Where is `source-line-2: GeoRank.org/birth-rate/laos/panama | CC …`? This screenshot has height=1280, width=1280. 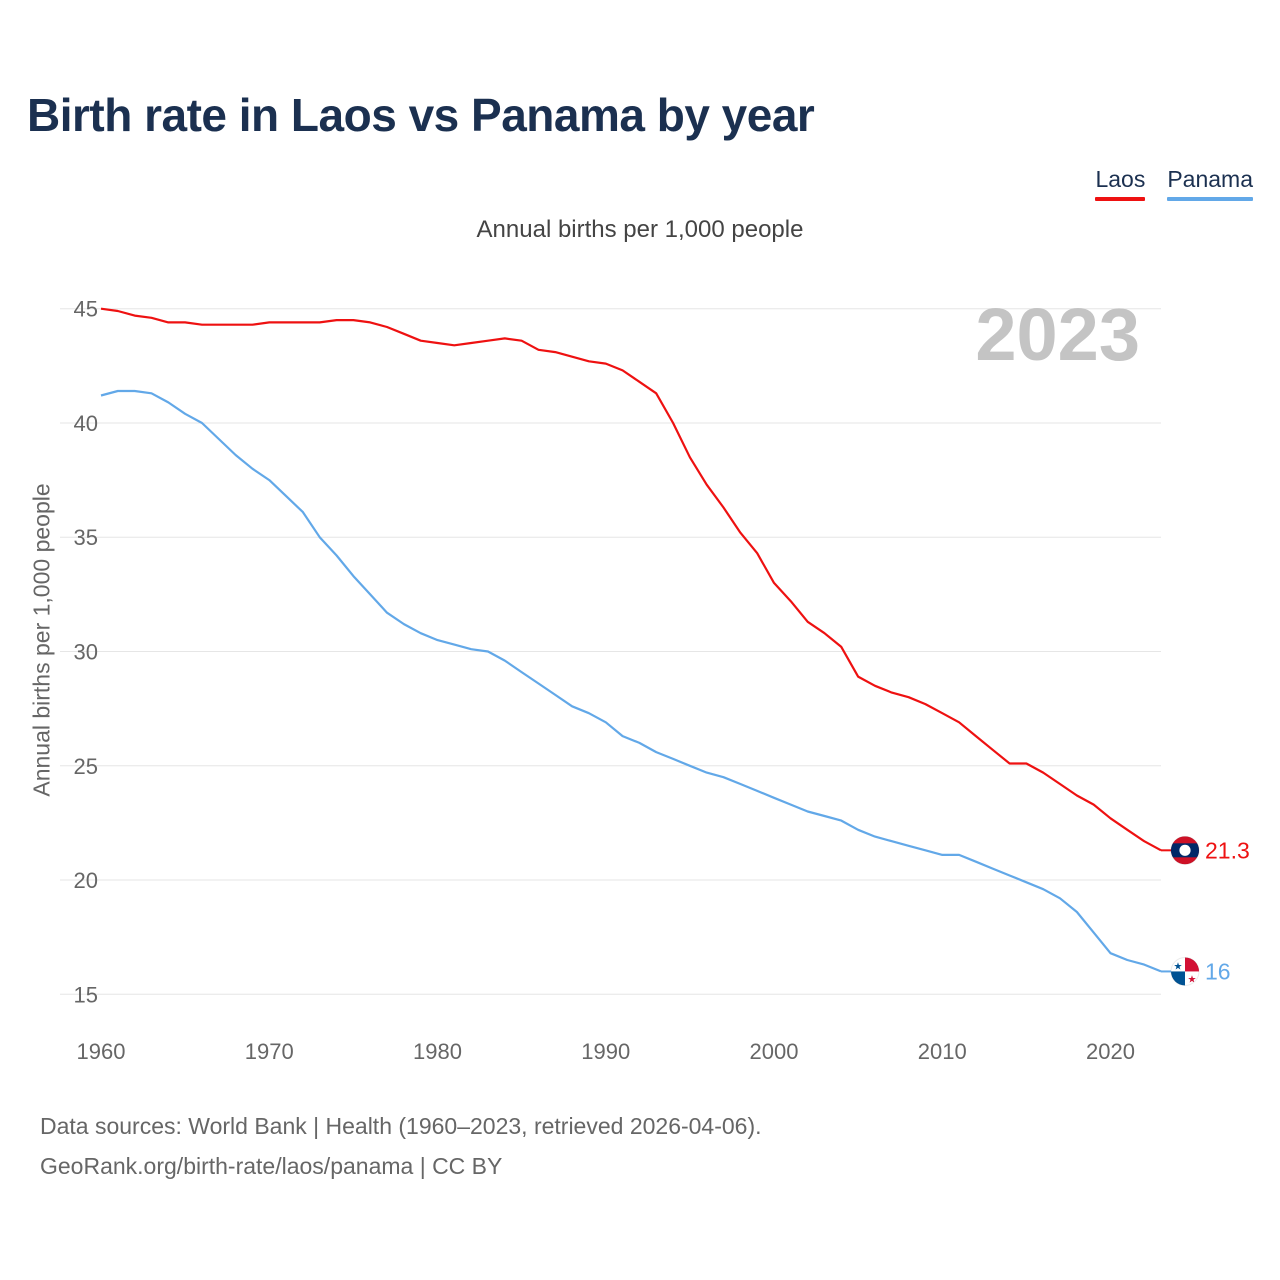 source-line-2: GeoRank.org/birth-rate/laos/panama | CC … is located at coordinates (271, 1166).